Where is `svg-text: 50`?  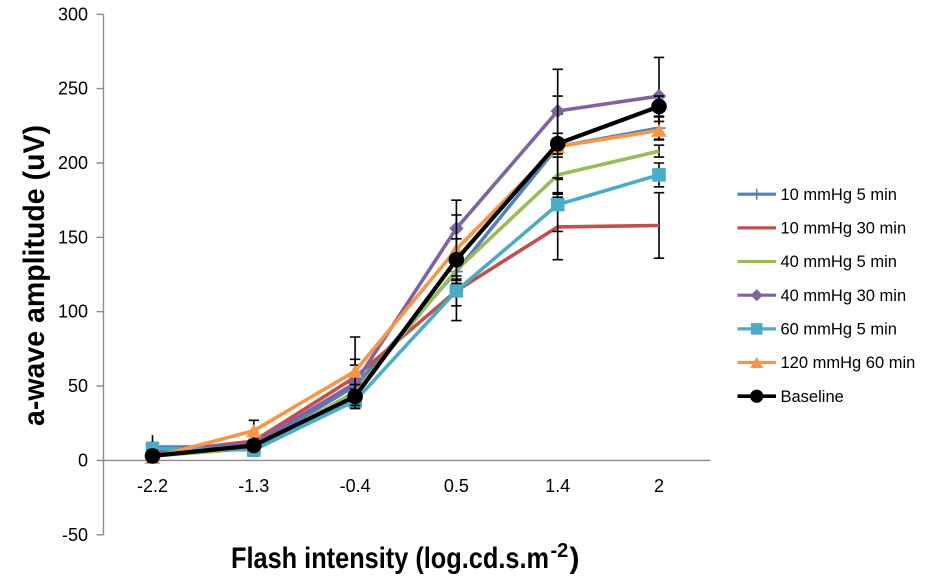 svg-text: 50 is located at coordinates (78, 386).